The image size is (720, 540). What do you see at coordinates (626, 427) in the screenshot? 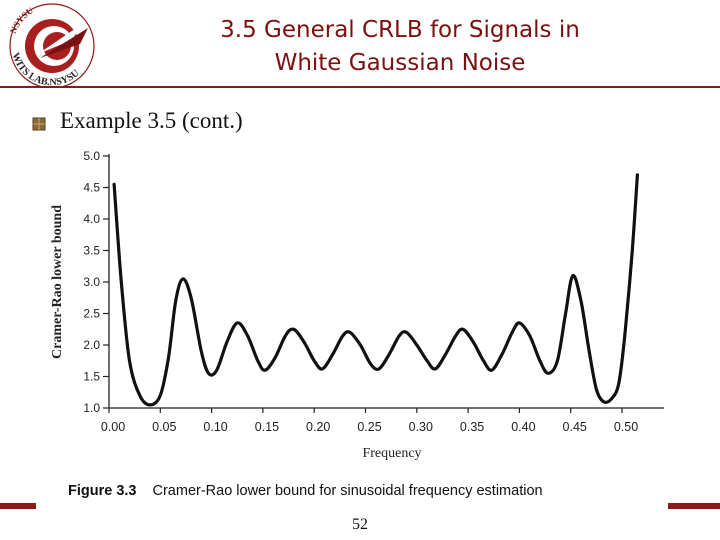
I see `x-tick-label: 0.50` at bounding box center [626, 427].